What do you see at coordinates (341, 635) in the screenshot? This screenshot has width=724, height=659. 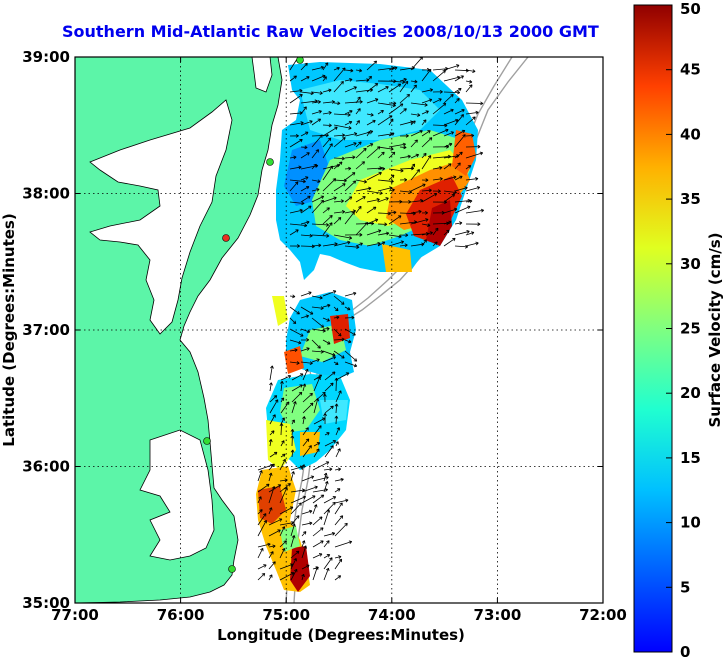 I see `x-axis-label: Longitude (Degrees:Minutes)` at bounding box center [341, 635].